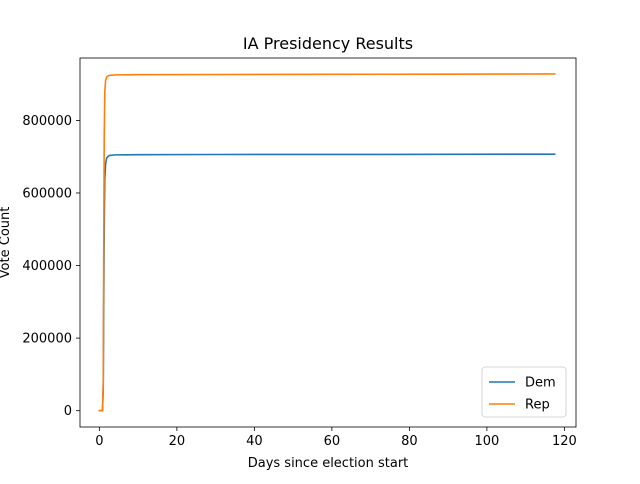  I want to click on x-tick-label: 0, so click(99, 441).